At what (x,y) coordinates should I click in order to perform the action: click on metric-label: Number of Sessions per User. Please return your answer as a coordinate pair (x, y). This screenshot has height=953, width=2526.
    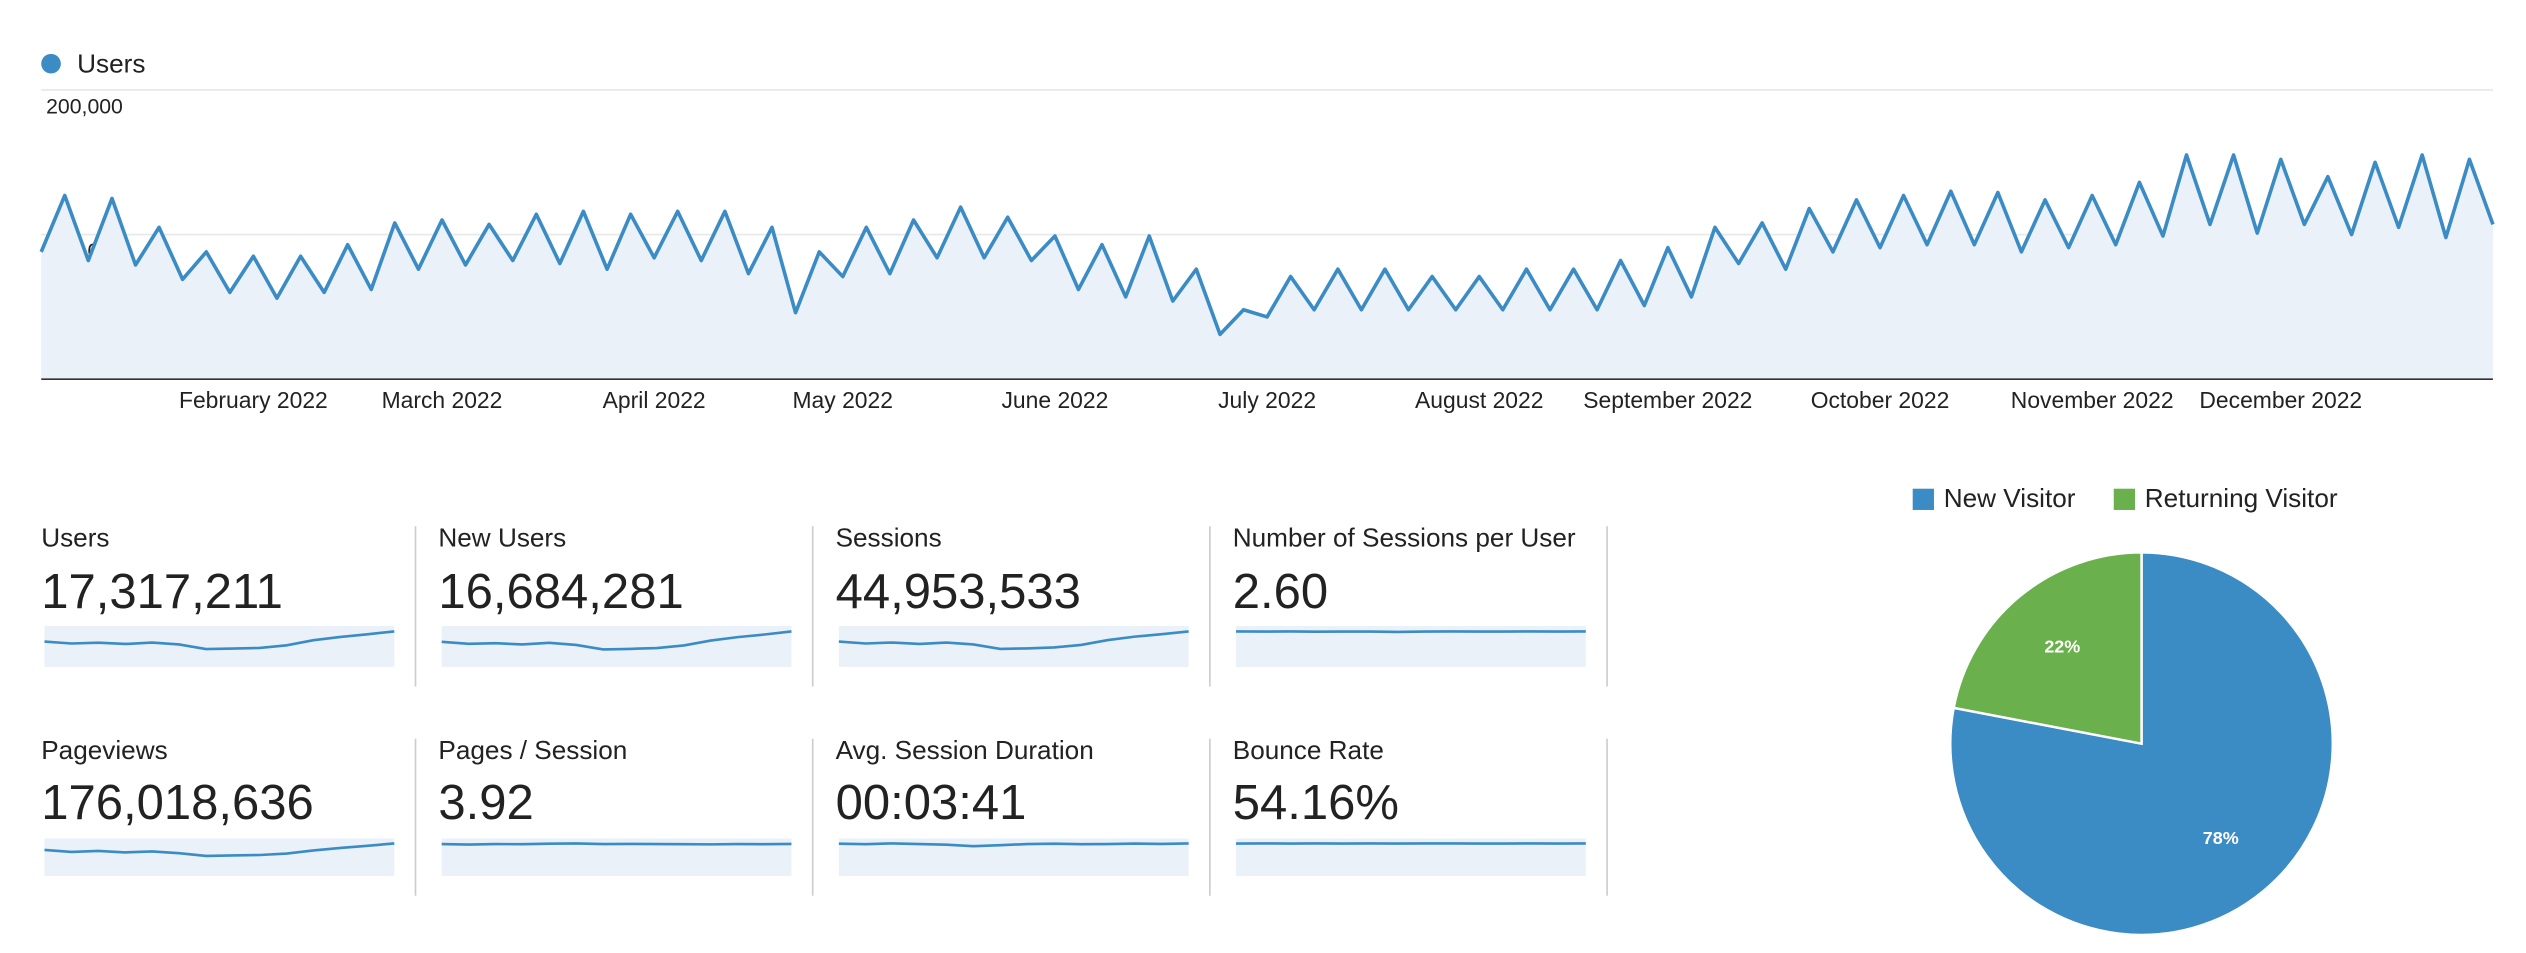
    Looking at the image, I should click on (1404, 537).